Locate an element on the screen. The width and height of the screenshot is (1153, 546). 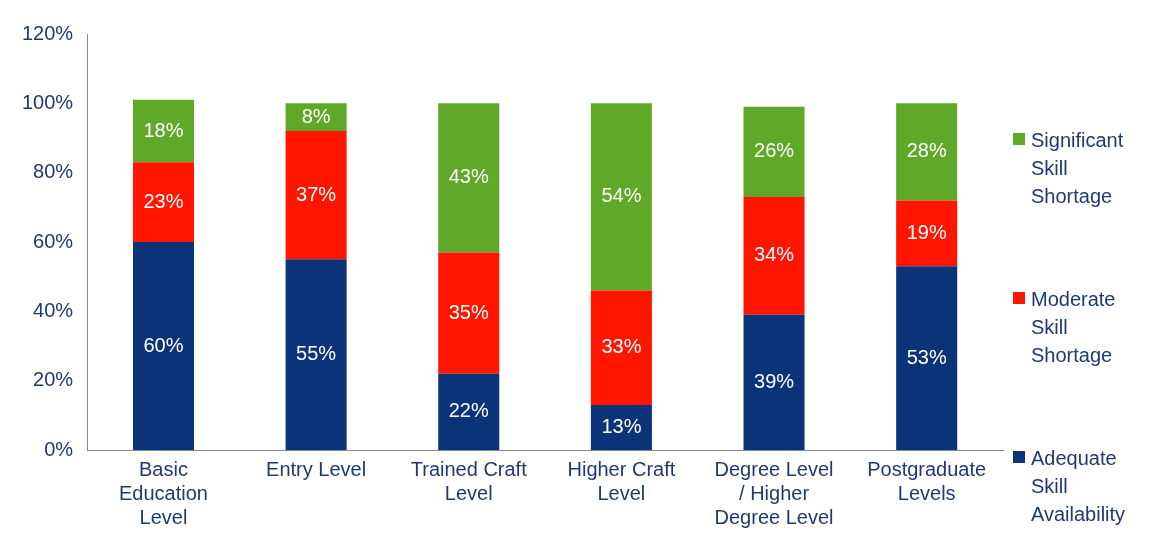
y-tick-label: 20% is located at coordinates (53, 379).